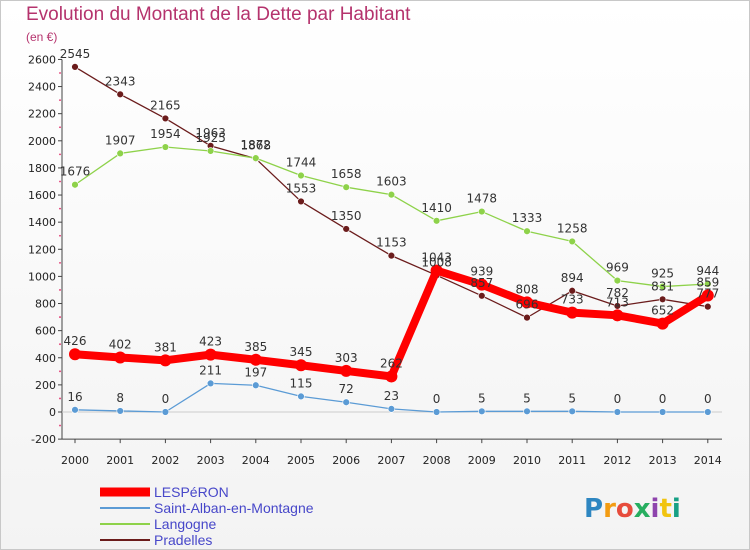 This screenshot has height=550, width=750. I want to click on data-label-lesp-ron: 808, so click(527, 289).